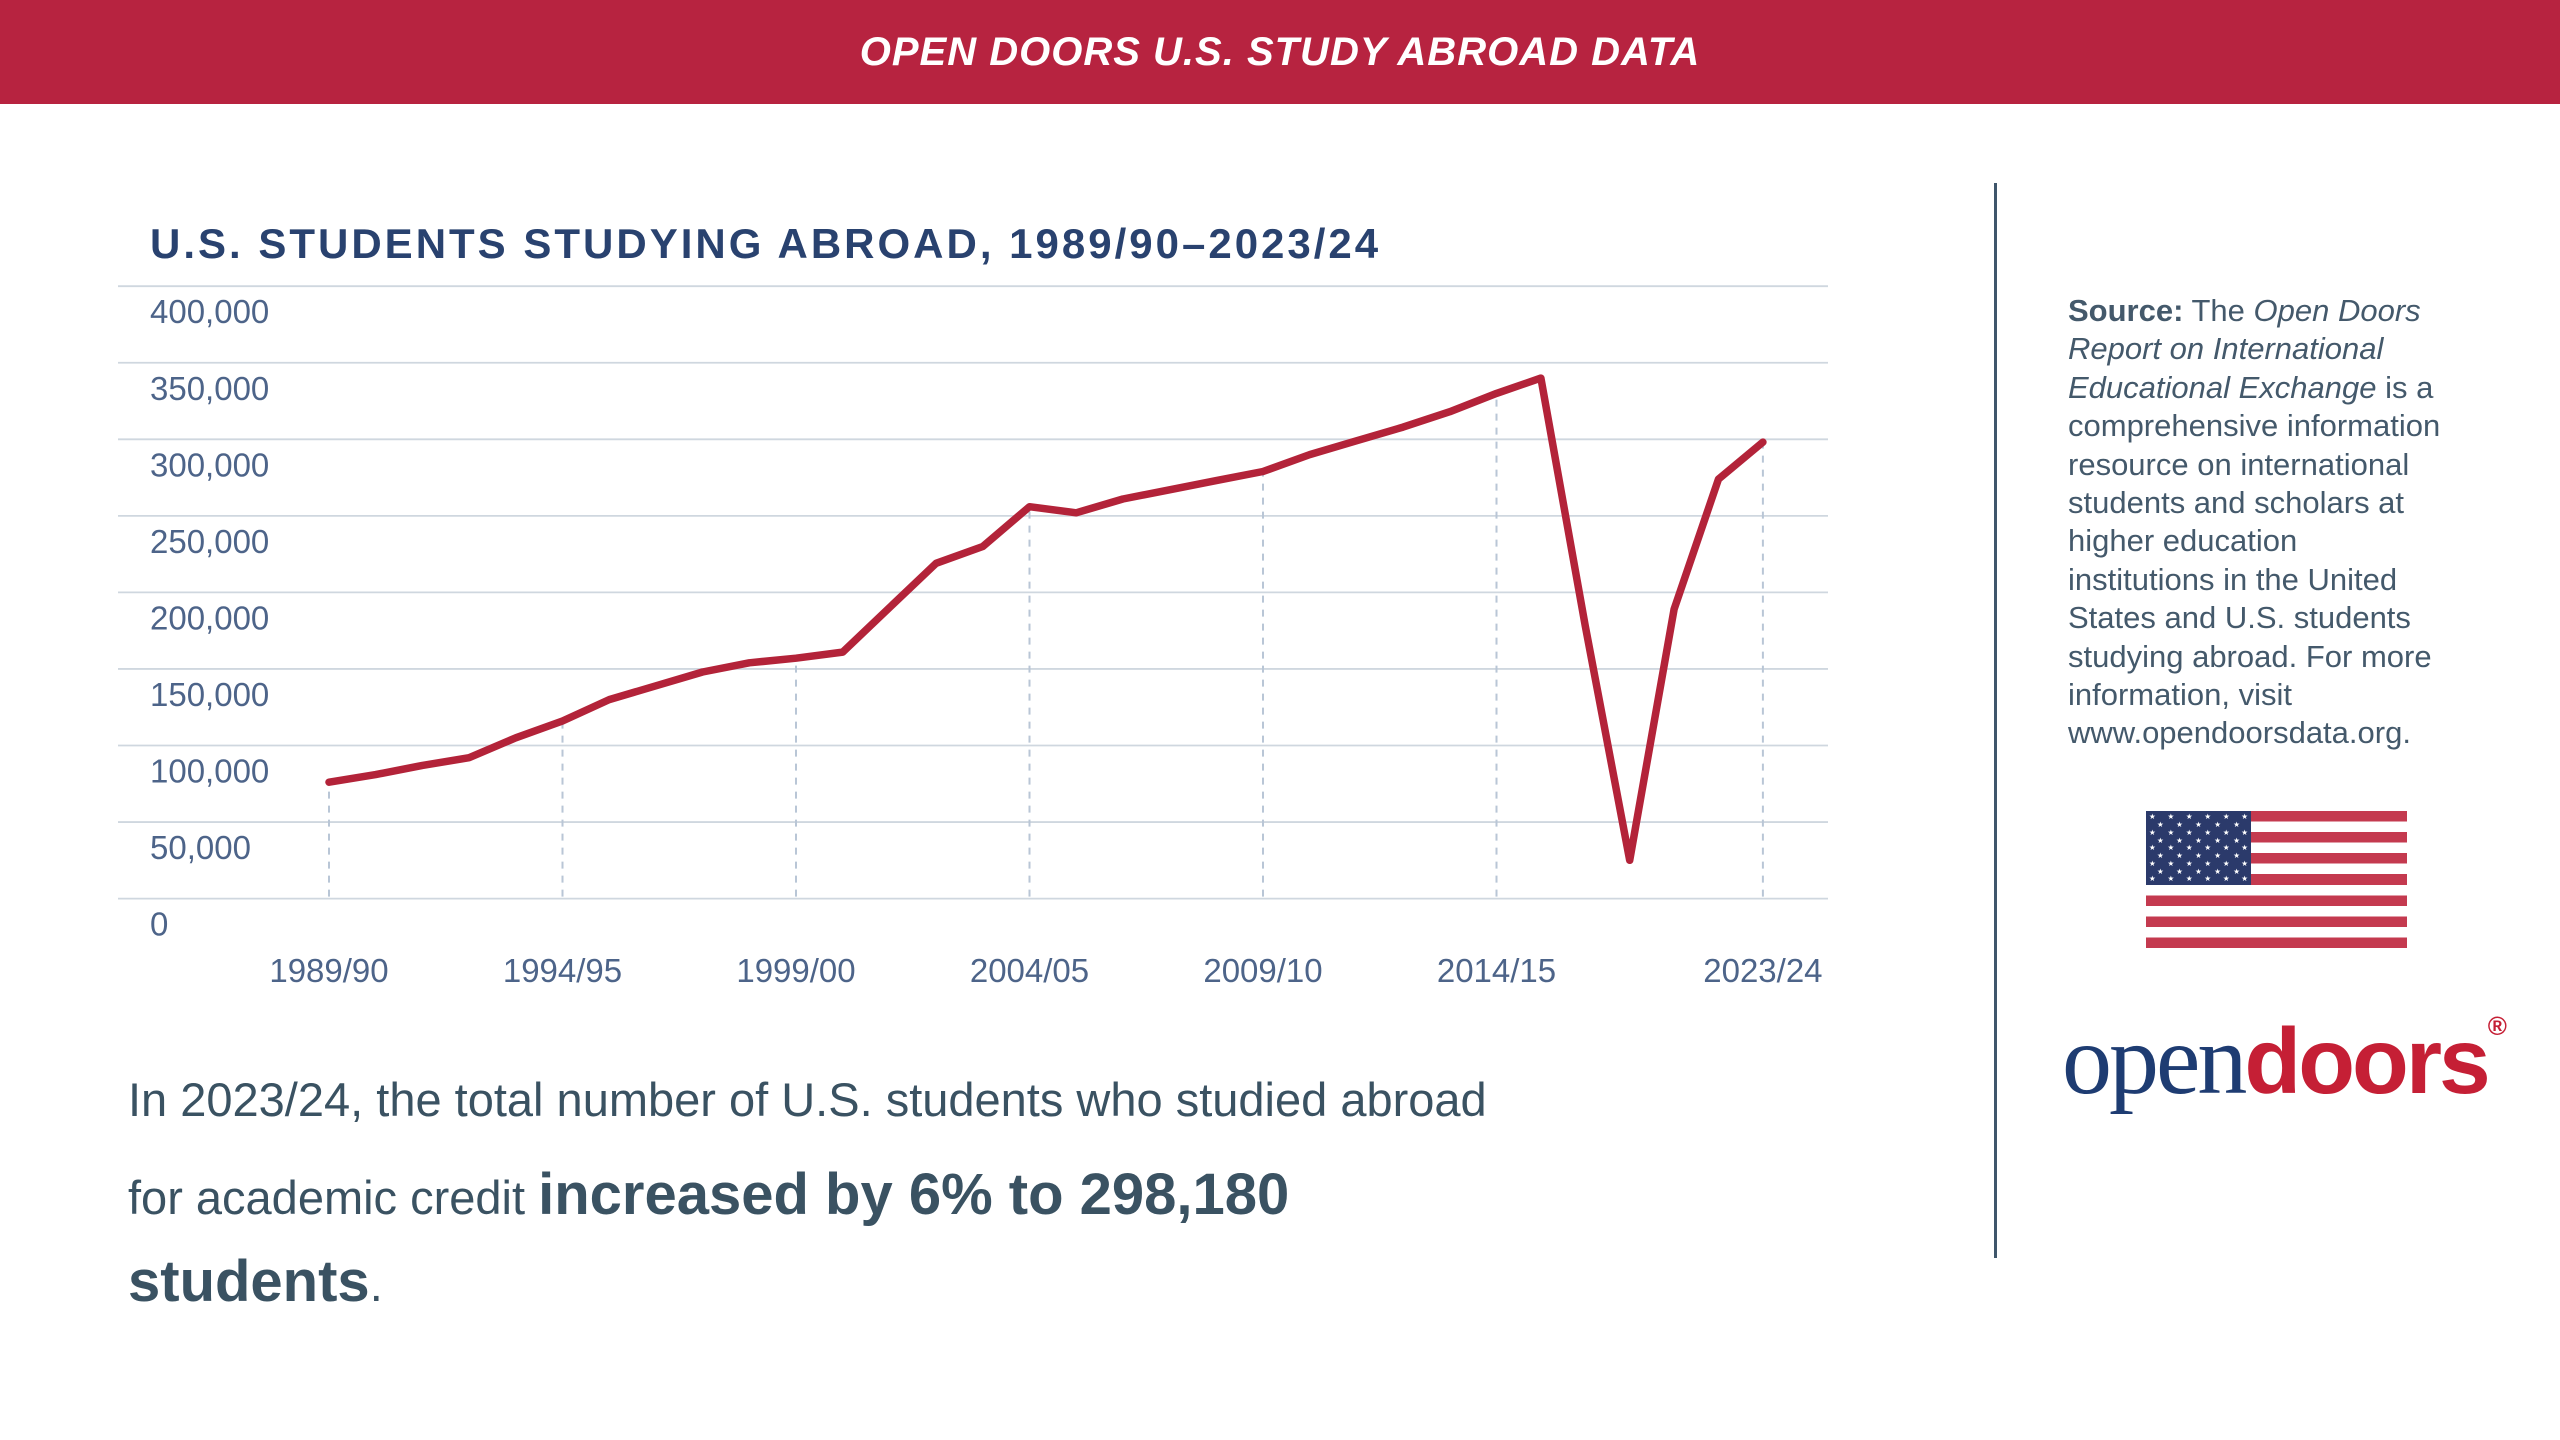 This screenshot has width=2560, height=1440. I want to click on x-axis-label: 2009/10, so click(1262, 970).